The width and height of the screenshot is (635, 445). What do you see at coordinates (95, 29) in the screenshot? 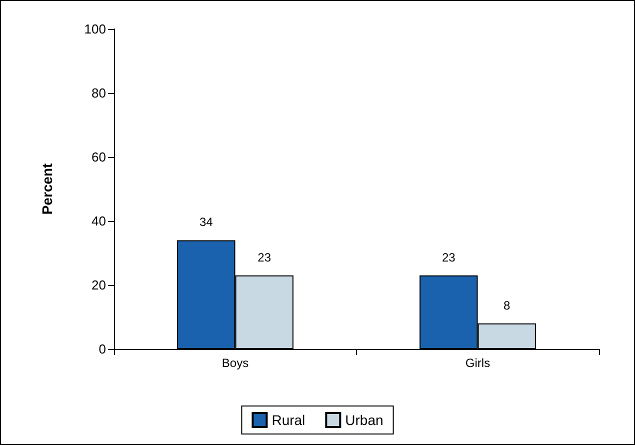
I see `y-tick-label: 100` at bounding box center [95, 29].